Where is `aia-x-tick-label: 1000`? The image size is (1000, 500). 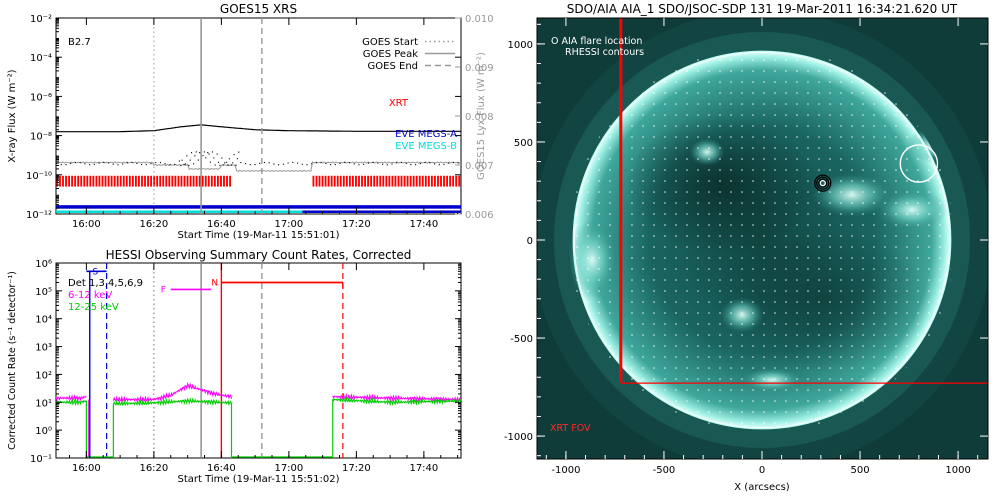 aia-x-tick-label: 1000 is located at coordinates (957, 470).